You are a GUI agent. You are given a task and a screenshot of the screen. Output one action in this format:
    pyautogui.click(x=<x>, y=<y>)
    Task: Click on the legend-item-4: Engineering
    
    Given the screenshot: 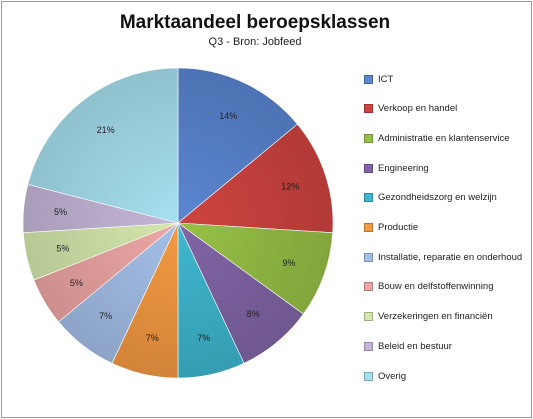 What is the action you would take?
    pyautogui.click(x=396, y=168)
    